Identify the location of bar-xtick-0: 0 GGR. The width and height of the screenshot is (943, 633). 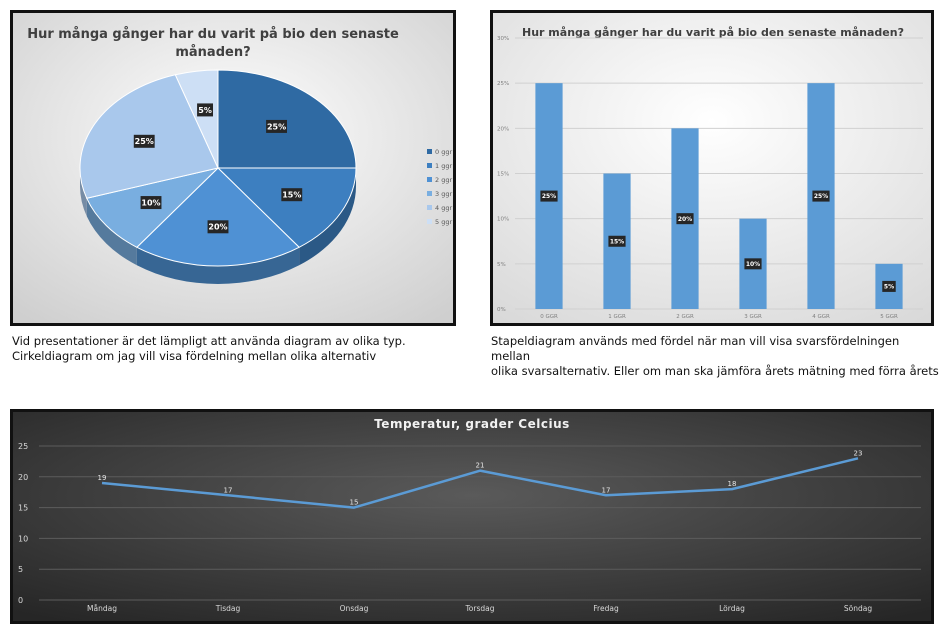
(549, 317).